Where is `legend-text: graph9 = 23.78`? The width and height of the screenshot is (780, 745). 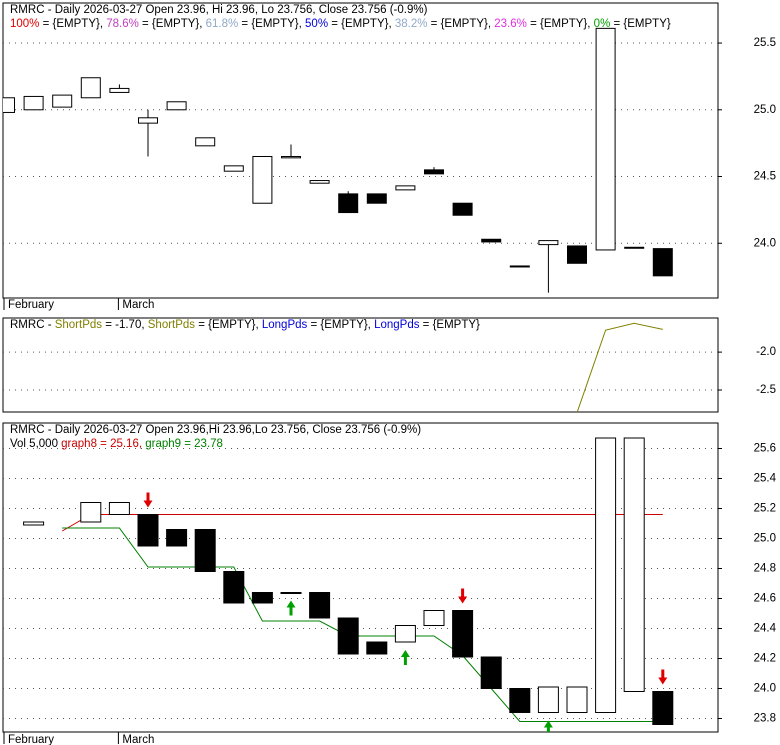
legend-text: graph9 = 23.78 is located at coordinates (184, 444).